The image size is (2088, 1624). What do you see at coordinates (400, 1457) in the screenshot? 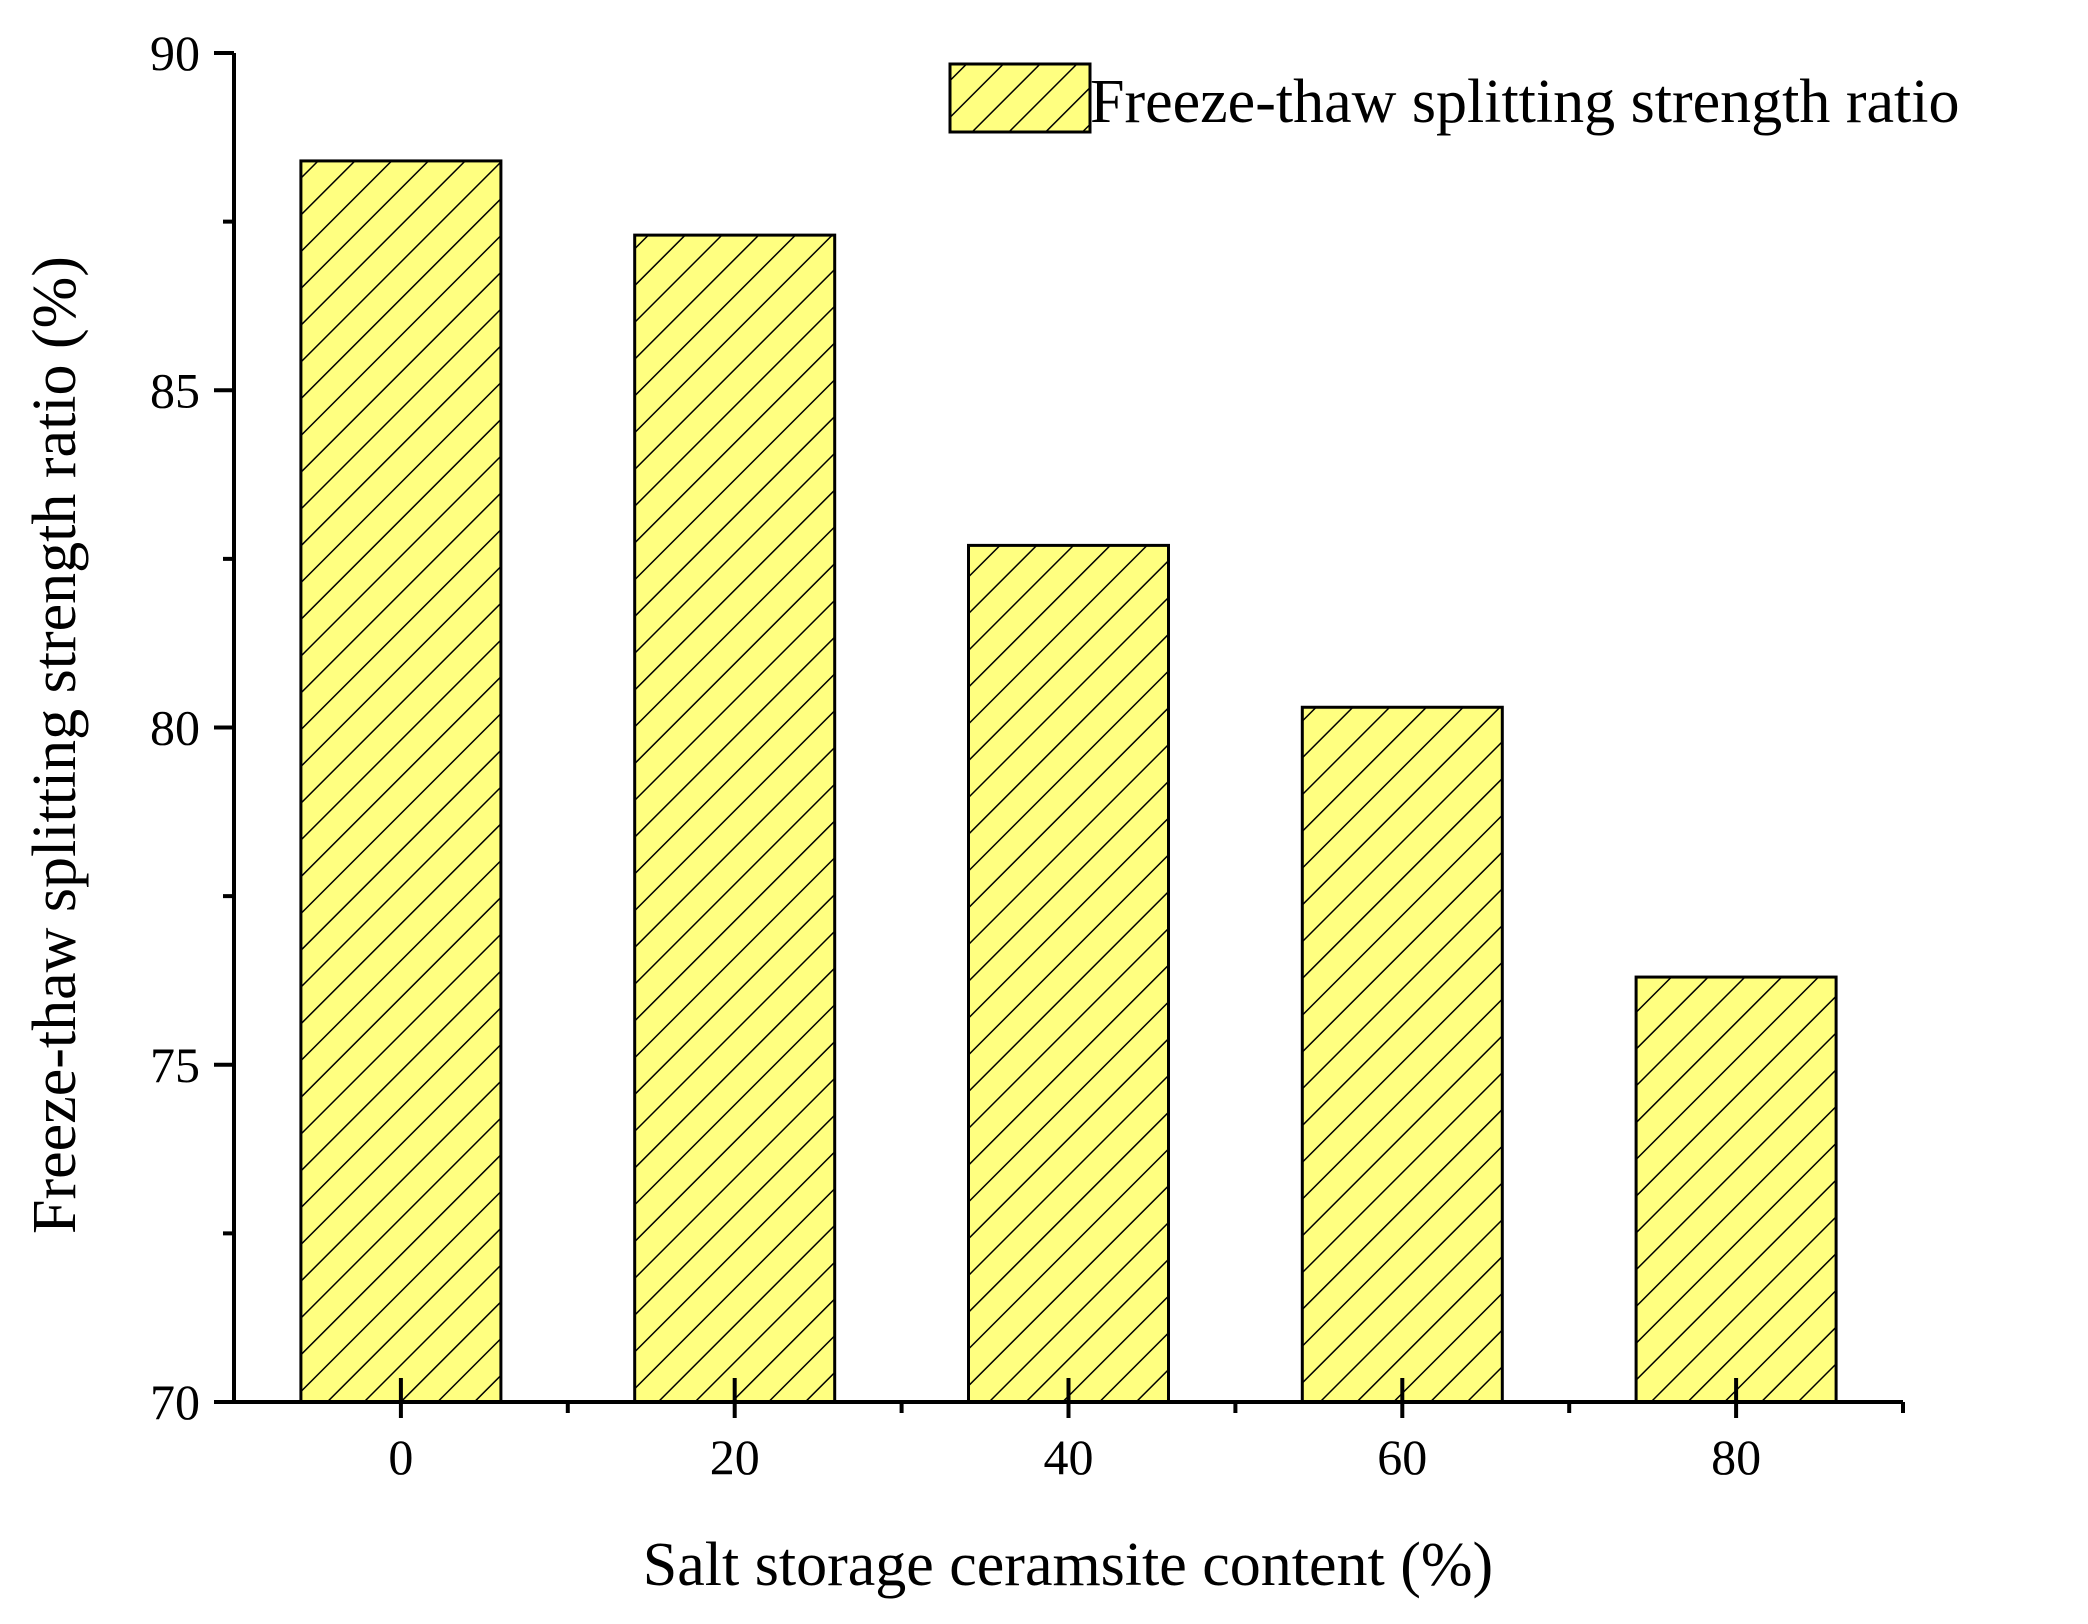
I see `x-tick-label: 0` at bounding box center [400, 1457].